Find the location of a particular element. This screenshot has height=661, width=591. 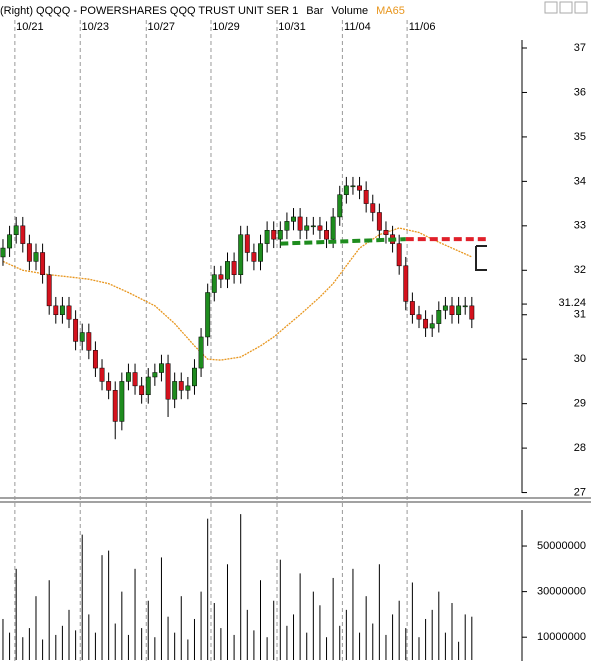

y-tick-label: 33 is located at coordinates (580, 226).